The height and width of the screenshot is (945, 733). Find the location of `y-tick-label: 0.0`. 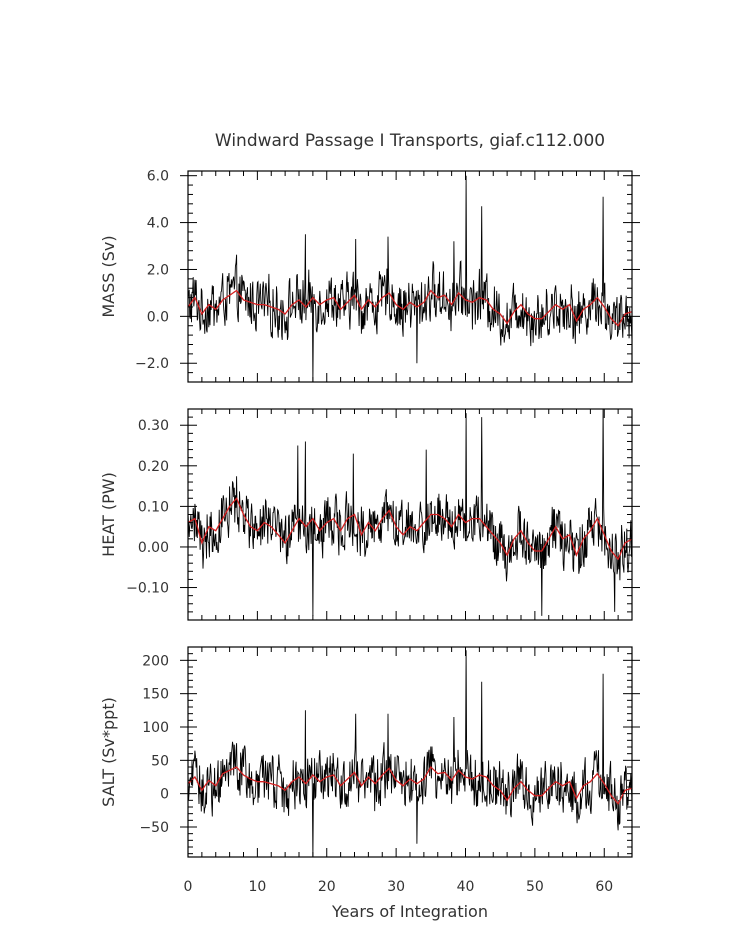

y-tick-label: 0.0 is located at coordinates (158, 317).